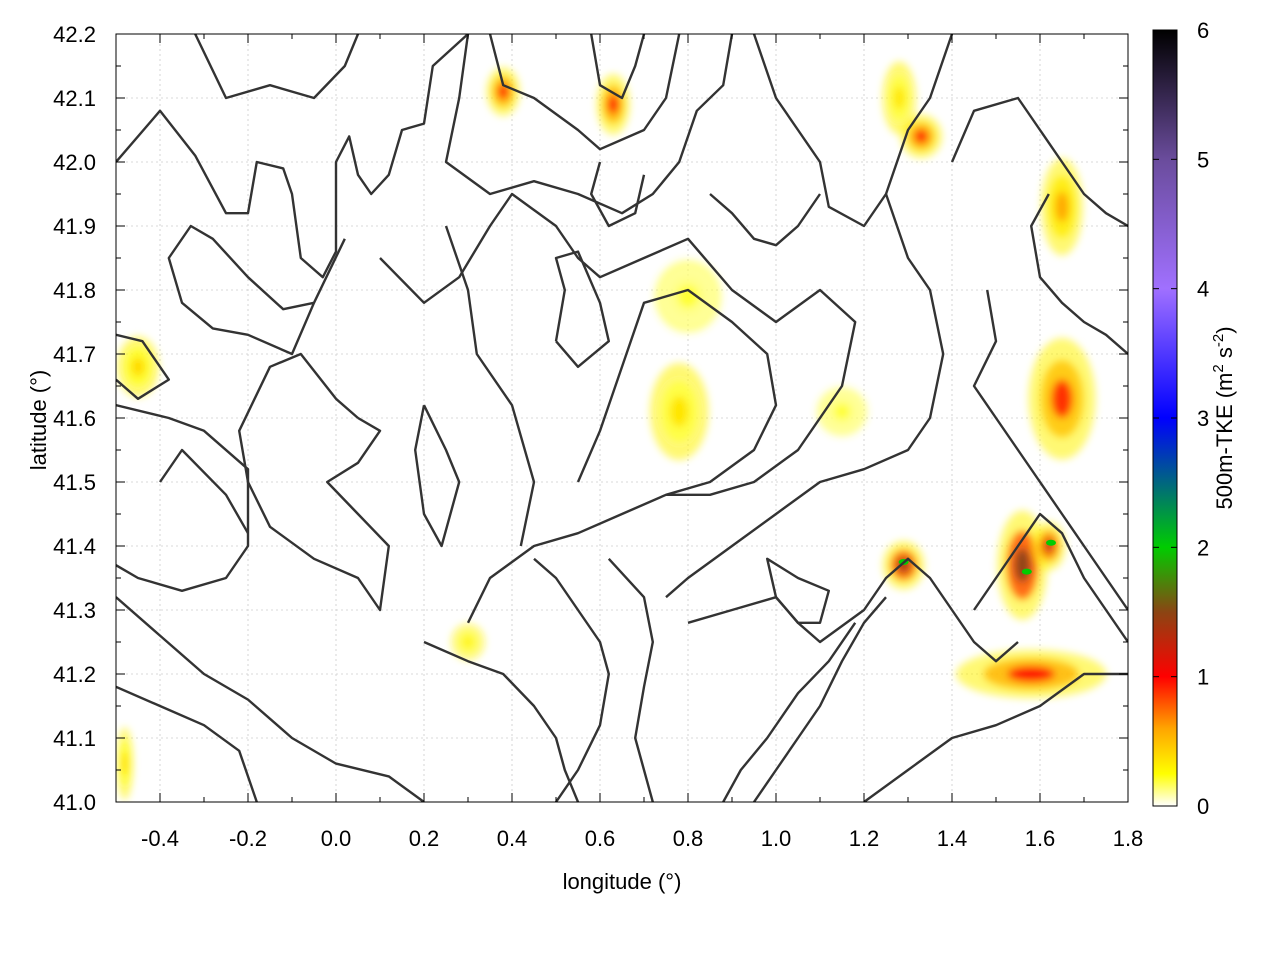 The width and height of the screenshot is (1280, 960). Describe the element at coordinates (38, 420) in the screenshot. I see `y-axis-label: latitude (°)` at that location.